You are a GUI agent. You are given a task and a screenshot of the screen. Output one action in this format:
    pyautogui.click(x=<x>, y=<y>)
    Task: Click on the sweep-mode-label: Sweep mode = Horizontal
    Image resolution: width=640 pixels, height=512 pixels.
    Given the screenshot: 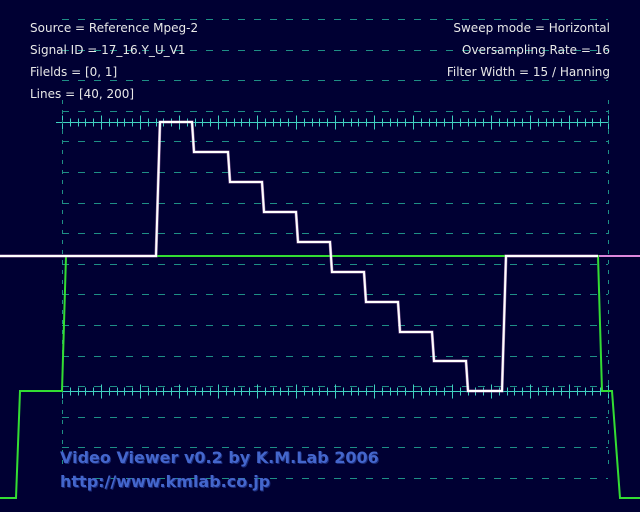 What is the action you would take?
    pyautogui.click(x=531, y=28)
    